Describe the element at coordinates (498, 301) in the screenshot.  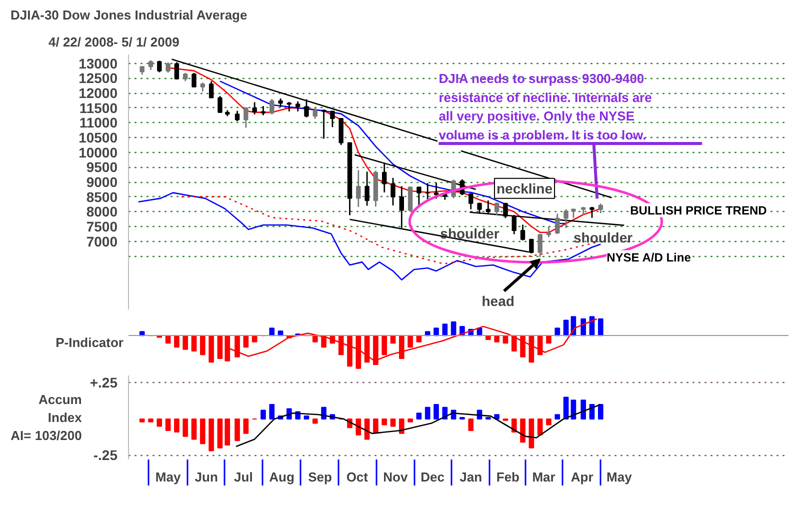
I see `annotation: head` at that location.